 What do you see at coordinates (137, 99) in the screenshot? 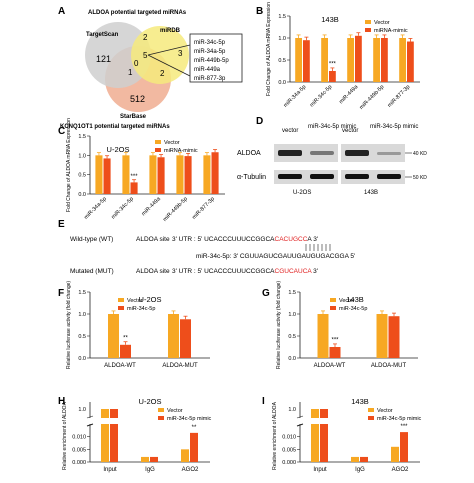
I see `venn-count: 512` at bounding box center [137, 99].